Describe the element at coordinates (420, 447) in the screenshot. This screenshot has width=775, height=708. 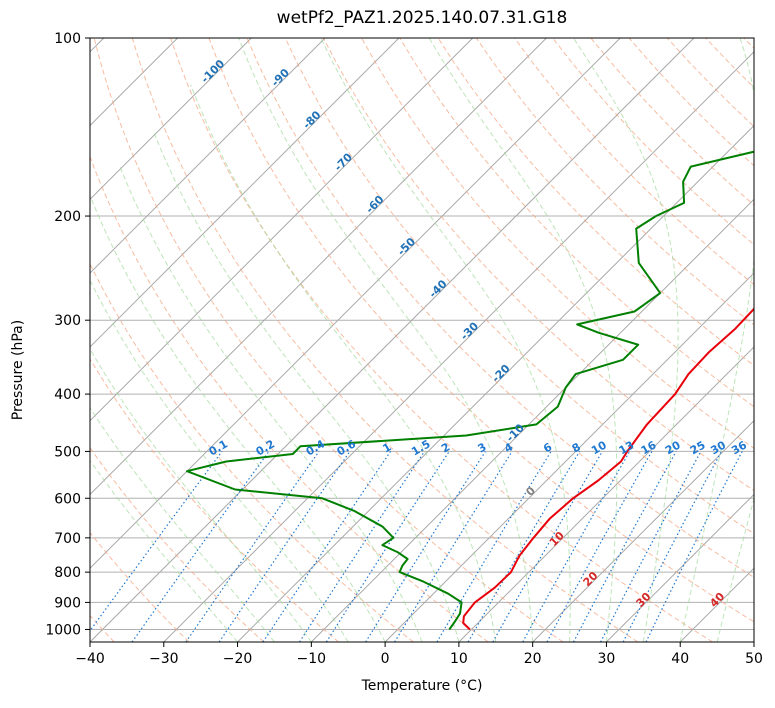
I see `mixing-ratio-label: 1.5` at that location.